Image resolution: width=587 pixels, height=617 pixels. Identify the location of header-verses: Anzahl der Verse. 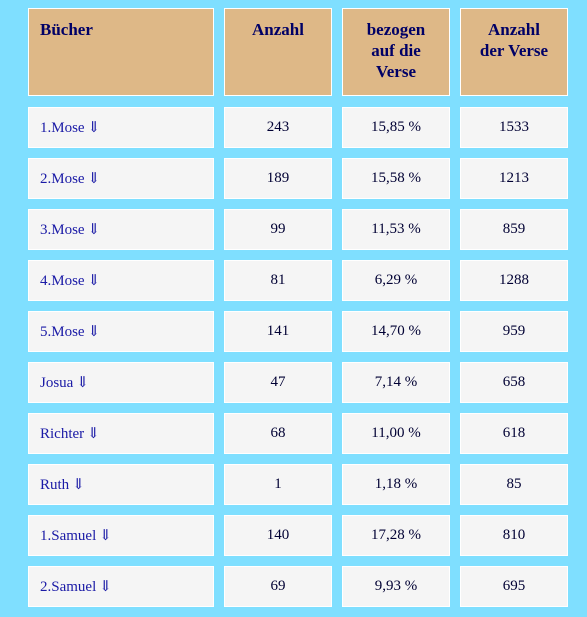
(514, 52).